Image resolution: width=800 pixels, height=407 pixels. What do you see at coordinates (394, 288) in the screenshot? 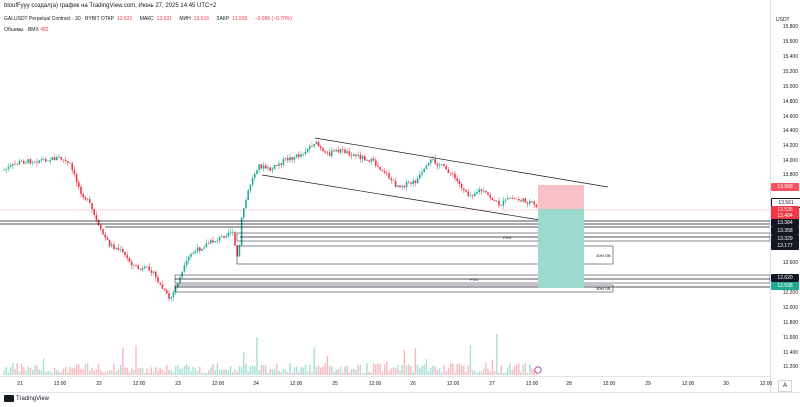
I see `order-block-lower` at bounding box center [394, 288].